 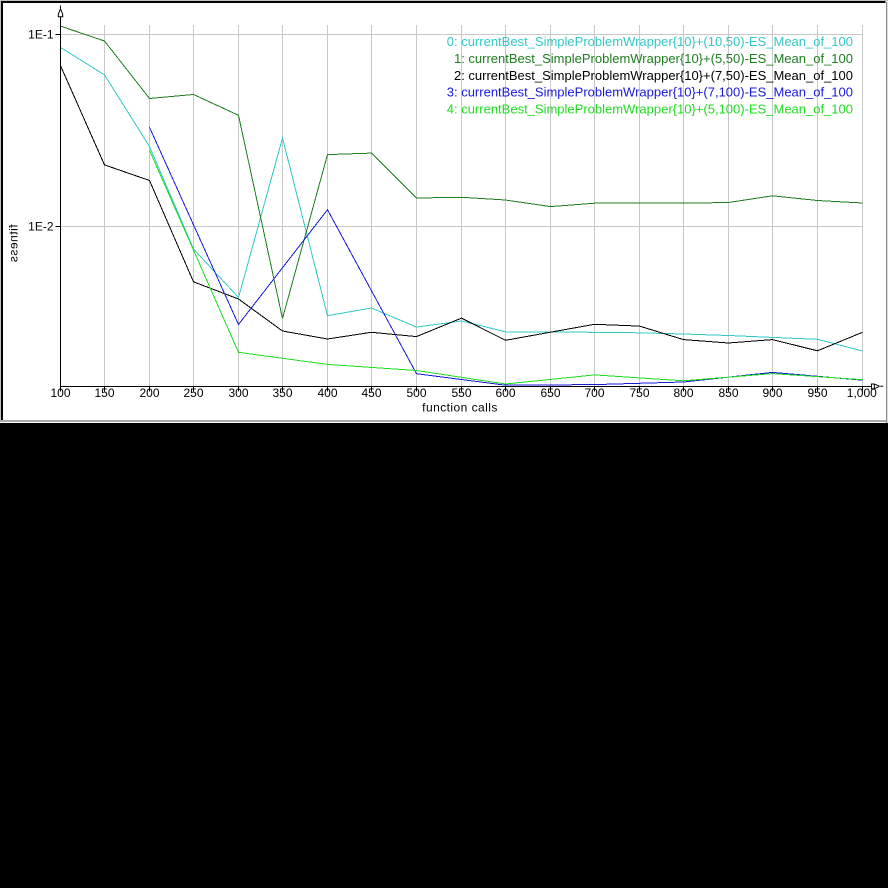 What do you see at coordinates (282, 393) in the screenshot?
I see `svg-text: 350` at bounding box center [282, 393].